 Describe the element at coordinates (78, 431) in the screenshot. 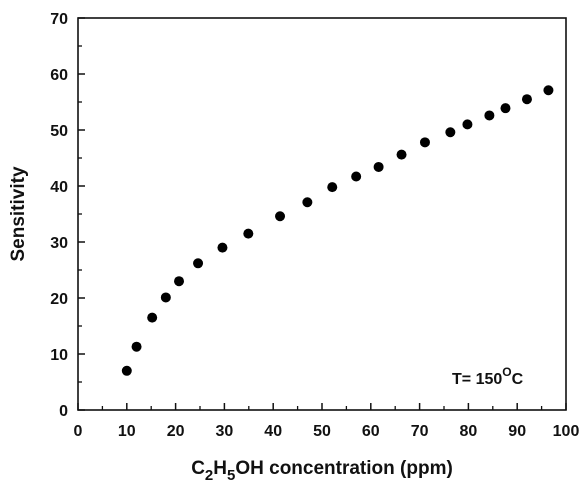

I see `x-tick-label: 0` at that location.